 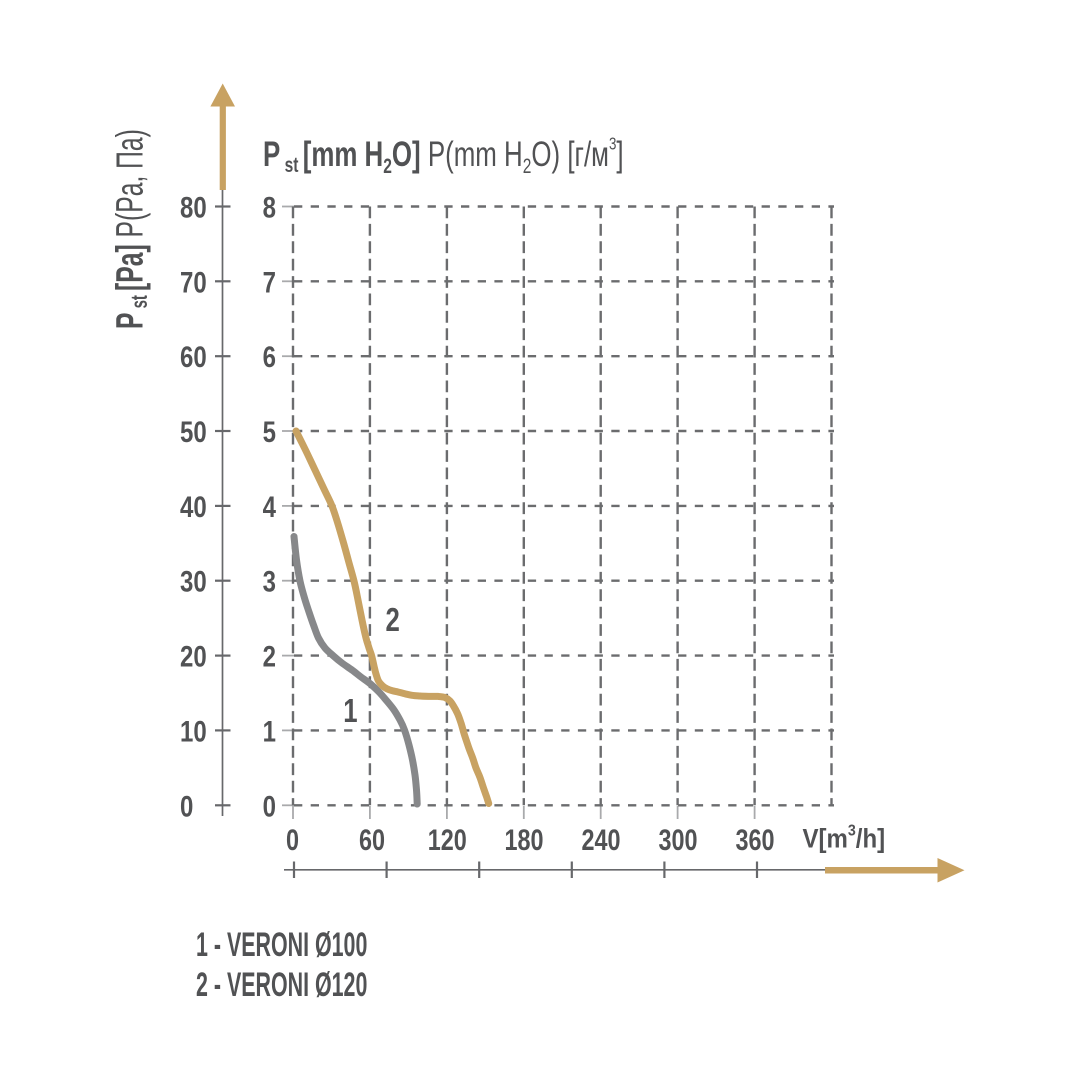 I want to click on svg-text: 50, so click(x=193, y=431).